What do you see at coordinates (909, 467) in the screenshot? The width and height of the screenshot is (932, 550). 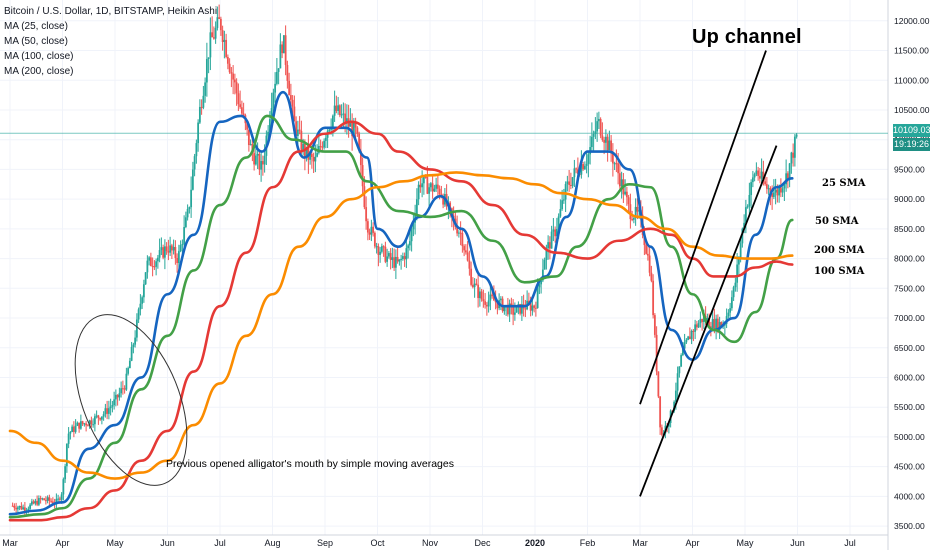 I see `y-tick-label: 4500.00` at bounding box center [909, 467].